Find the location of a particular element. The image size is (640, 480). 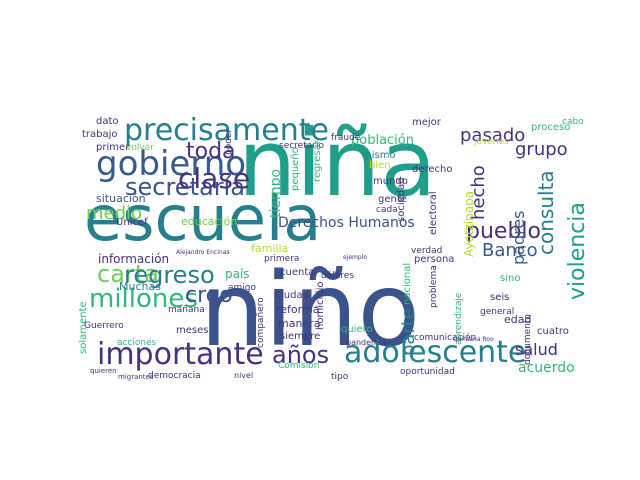

word-67: siempre is located at coordinates (300, 336).